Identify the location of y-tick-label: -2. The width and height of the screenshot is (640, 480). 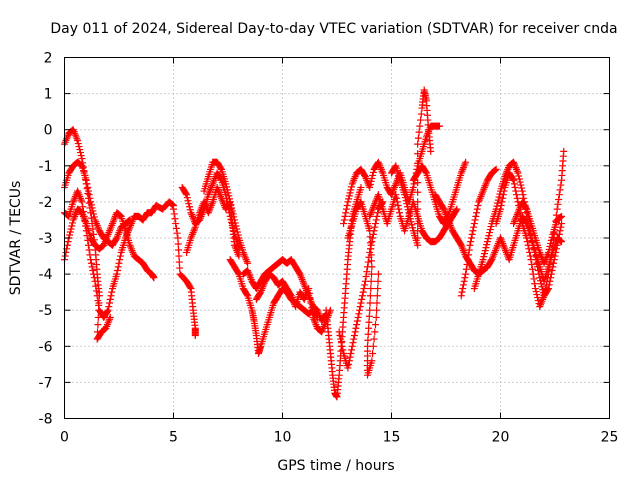
(46, 203).